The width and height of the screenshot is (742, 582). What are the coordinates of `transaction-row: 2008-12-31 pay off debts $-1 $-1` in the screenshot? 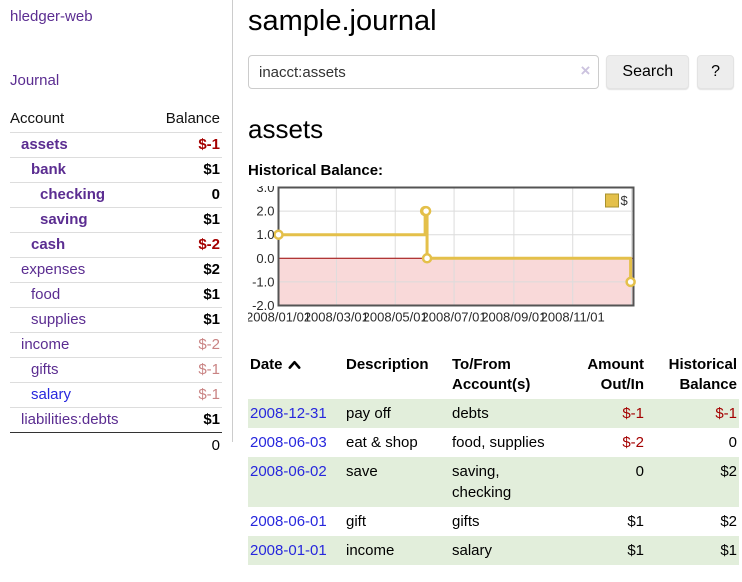 It's located at (493, 413).